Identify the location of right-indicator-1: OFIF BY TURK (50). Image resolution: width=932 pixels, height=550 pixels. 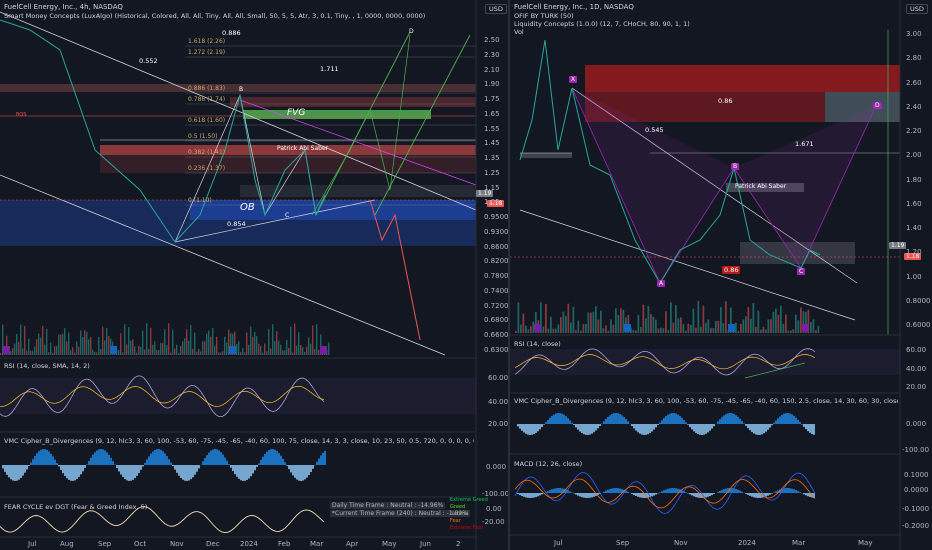
(544, 16).